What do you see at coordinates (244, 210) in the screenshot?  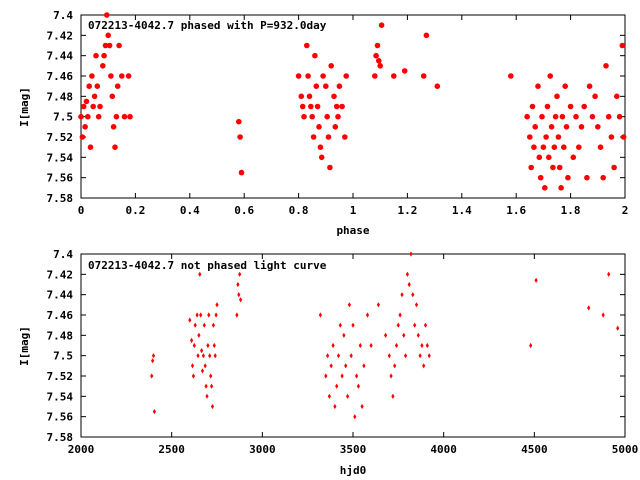 I see `x-tick-label: 0.6` at bounding box center [244, 210].